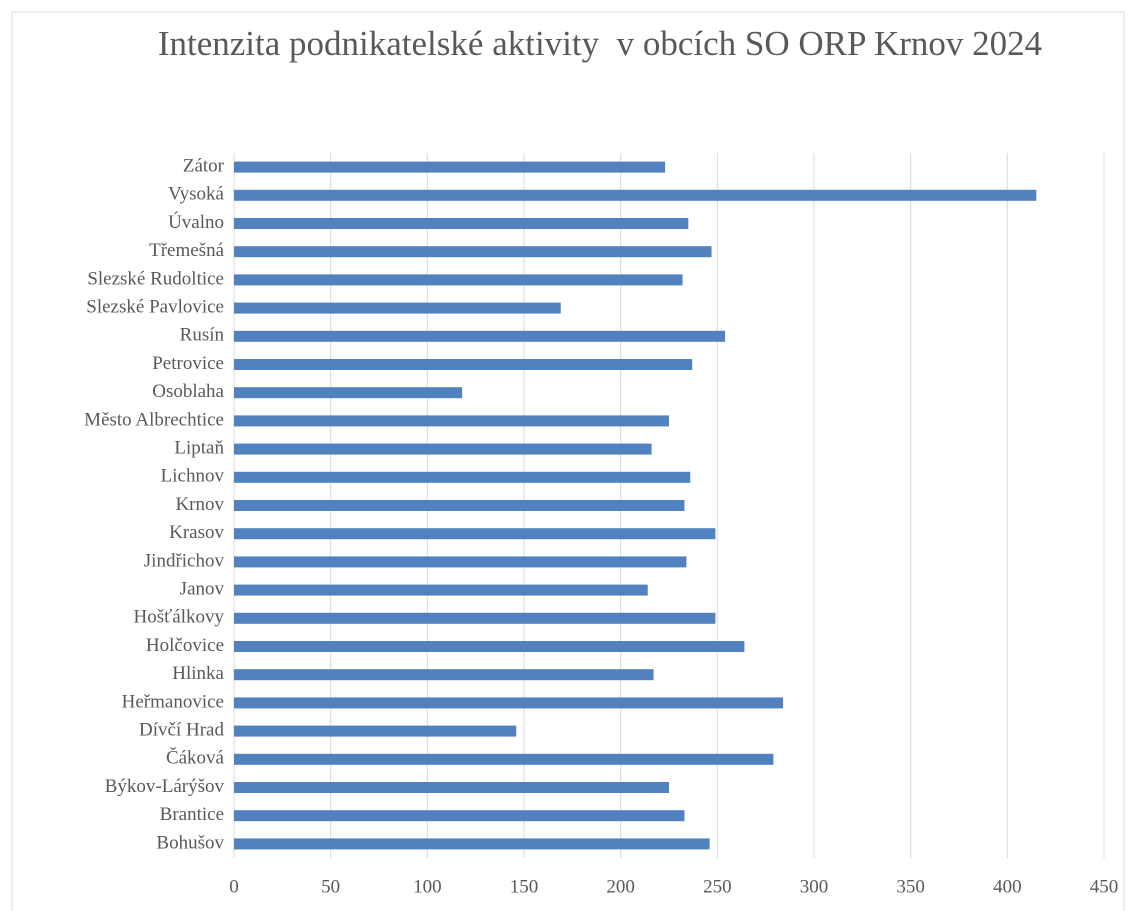  Describe the element at coordinates (202, 588) in the screenshot. I see `y-tick-label: Janov` at that location.